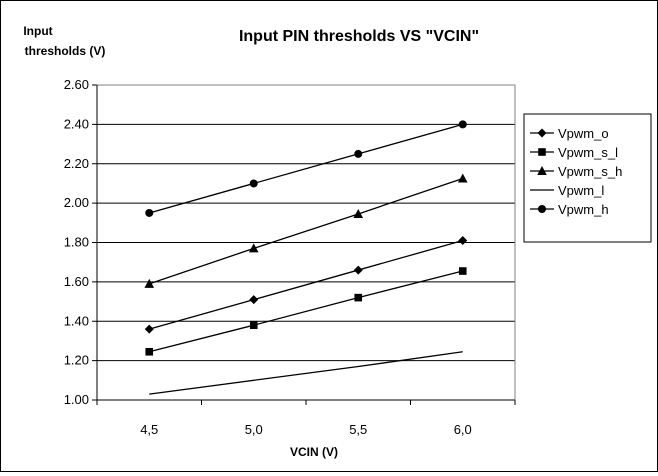  Describe the element at coordinates (358, 429) in the screenshot. I see `x-tick-label-2: 5,5` at that location.